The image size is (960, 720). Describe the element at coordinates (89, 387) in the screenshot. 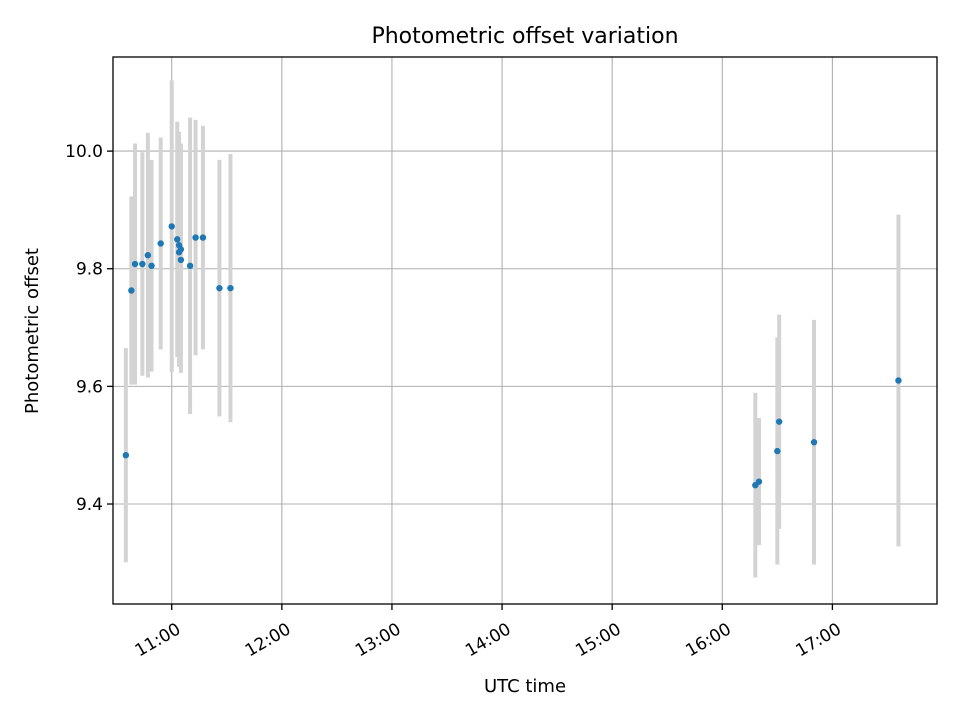

I see `y-tick-label: 9.6` at that location.